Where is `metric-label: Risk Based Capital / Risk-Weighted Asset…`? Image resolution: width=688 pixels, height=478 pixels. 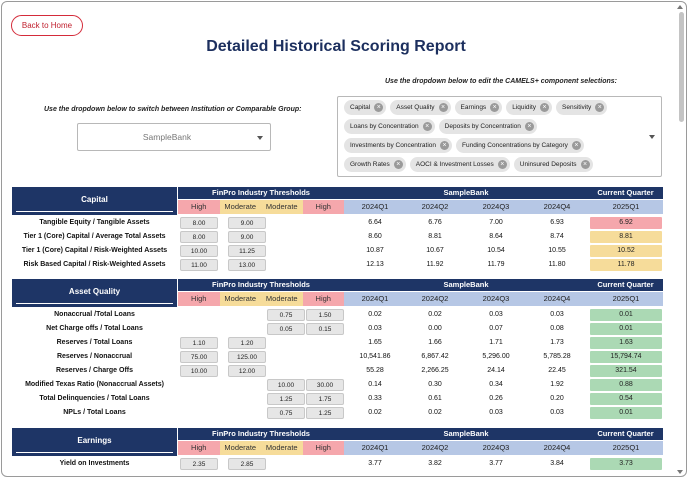 metric-label: Risk Based Capital / Risk-Weighted Asset… is located at coordinates (94, 264).